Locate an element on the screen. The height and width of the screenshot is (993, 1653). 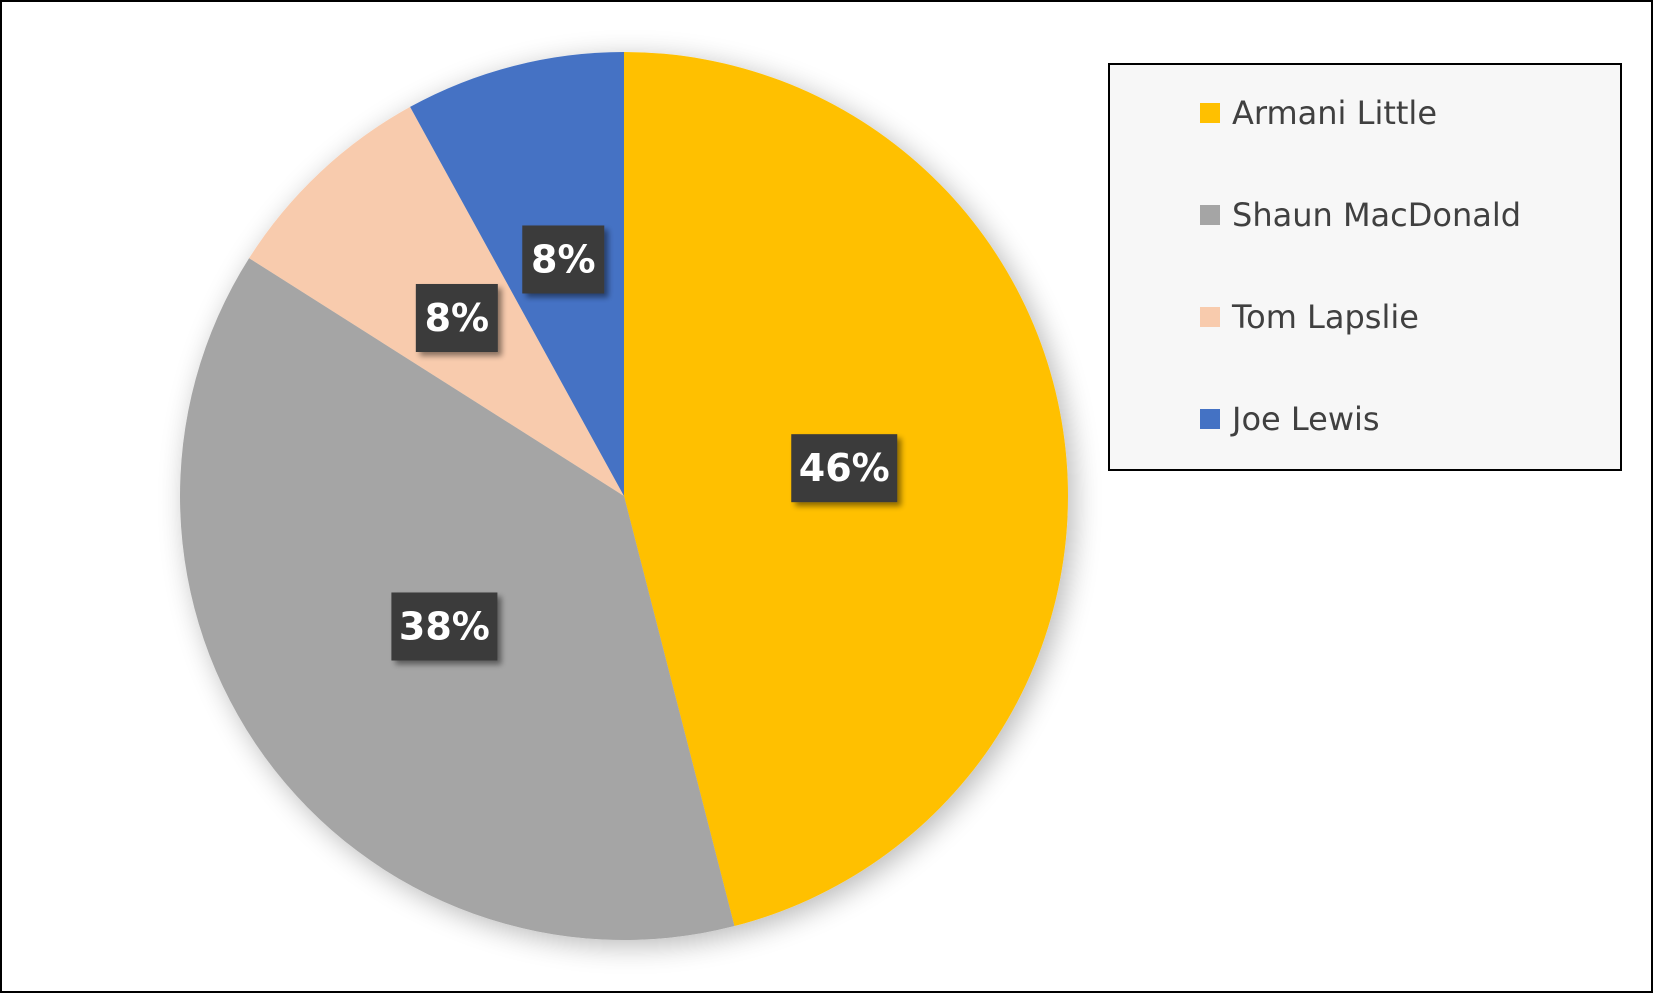
data-label-joe-lewis: 8% is located at coordinates (563, 259).